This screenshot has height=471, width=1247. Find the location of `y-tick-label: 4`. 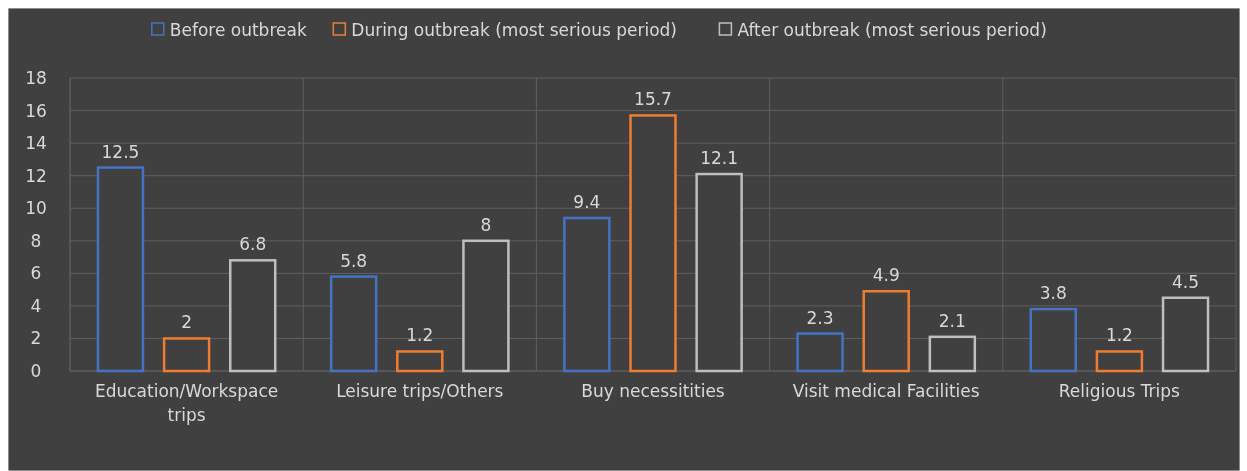

y-tick-label: 4 is located at coordinates (36, 305).